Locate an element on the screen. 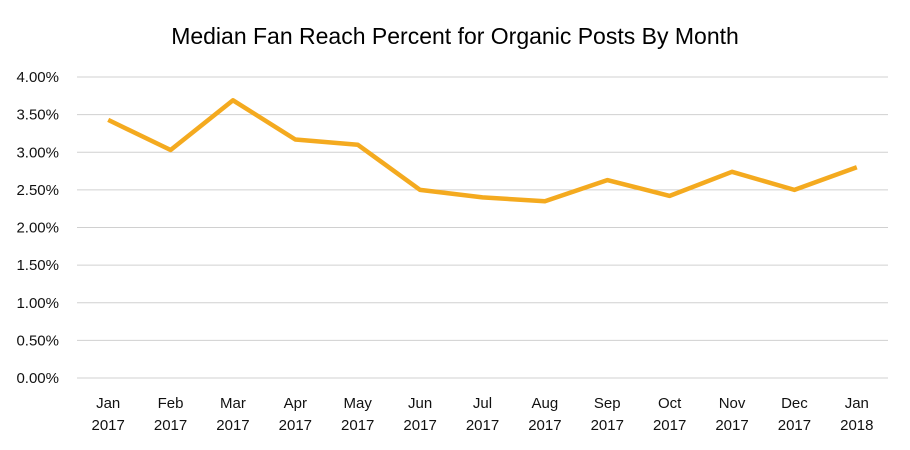 This screenshot has height=450, width=910. x-tick-label-month: Mar is located at coordinates (233, 403).